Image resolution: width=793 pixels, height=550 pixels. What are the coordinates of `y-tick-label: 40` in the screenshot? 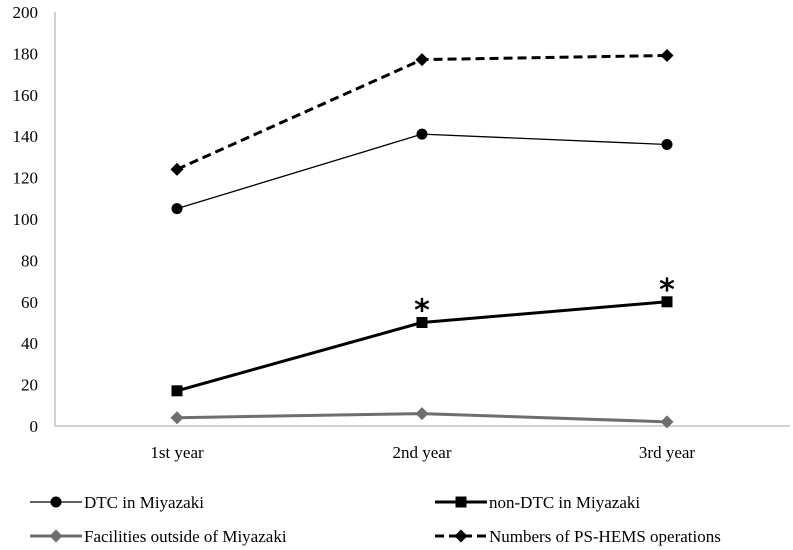 It's located at (29, 343).